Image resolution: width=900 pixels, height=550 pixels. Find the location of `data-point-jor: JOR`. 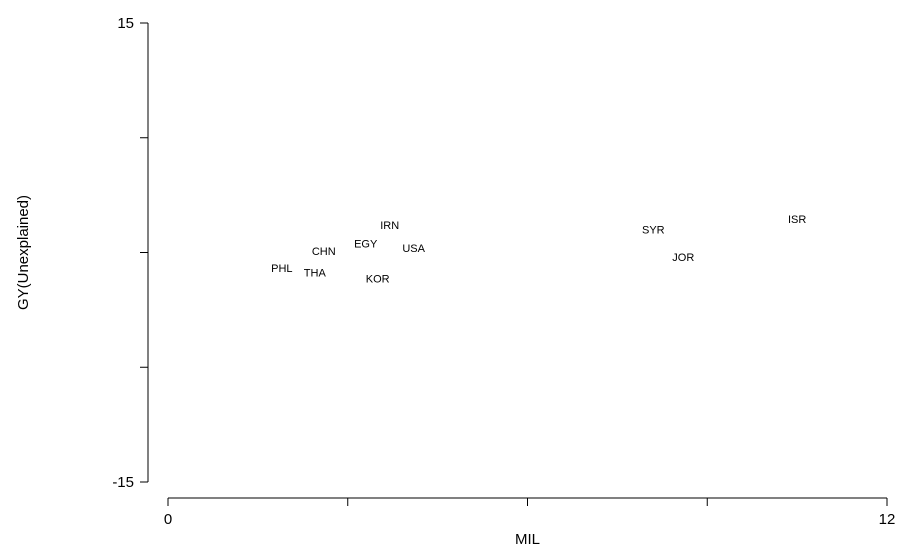

data-point-jor: JOR is located at coordinates (683, 258).